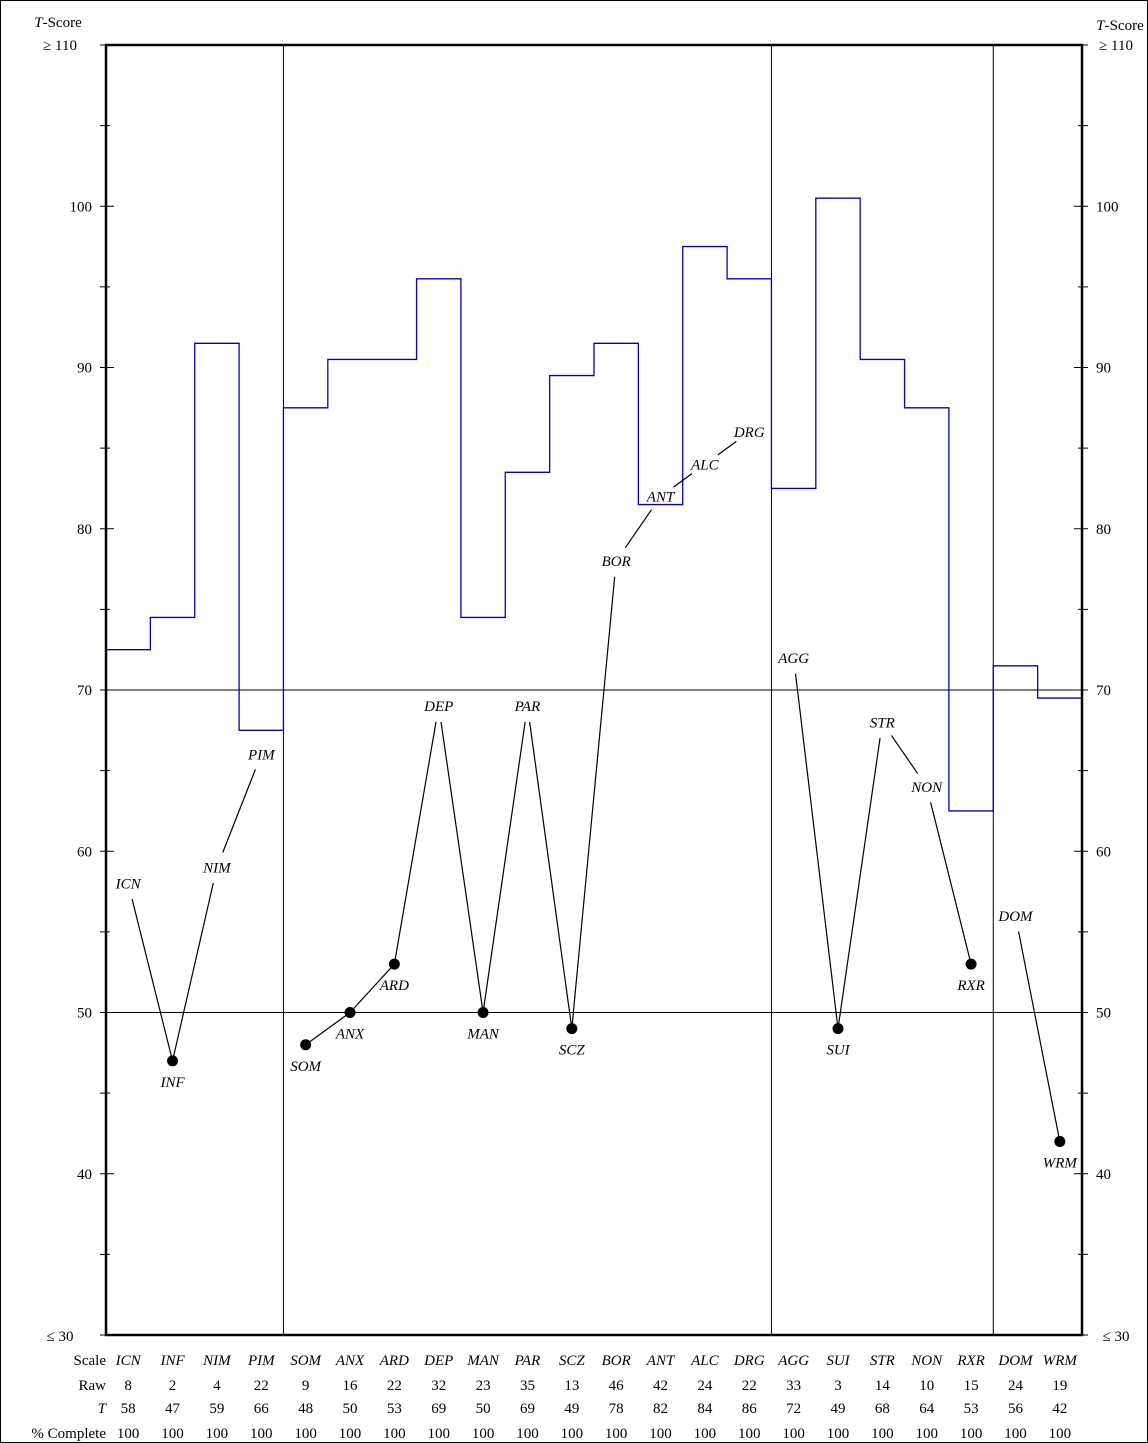  I want to click on table-complete-par: 100, so click(527, 1434).